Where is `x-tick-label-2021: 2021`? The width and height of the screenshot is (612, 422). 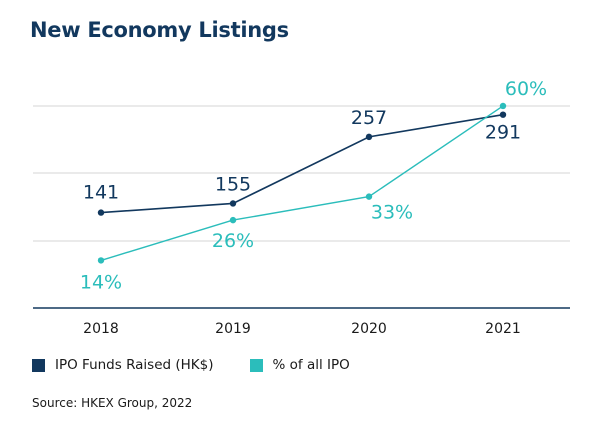 x-tick-label-2021: 2021 is located at coordinates (503, 329).